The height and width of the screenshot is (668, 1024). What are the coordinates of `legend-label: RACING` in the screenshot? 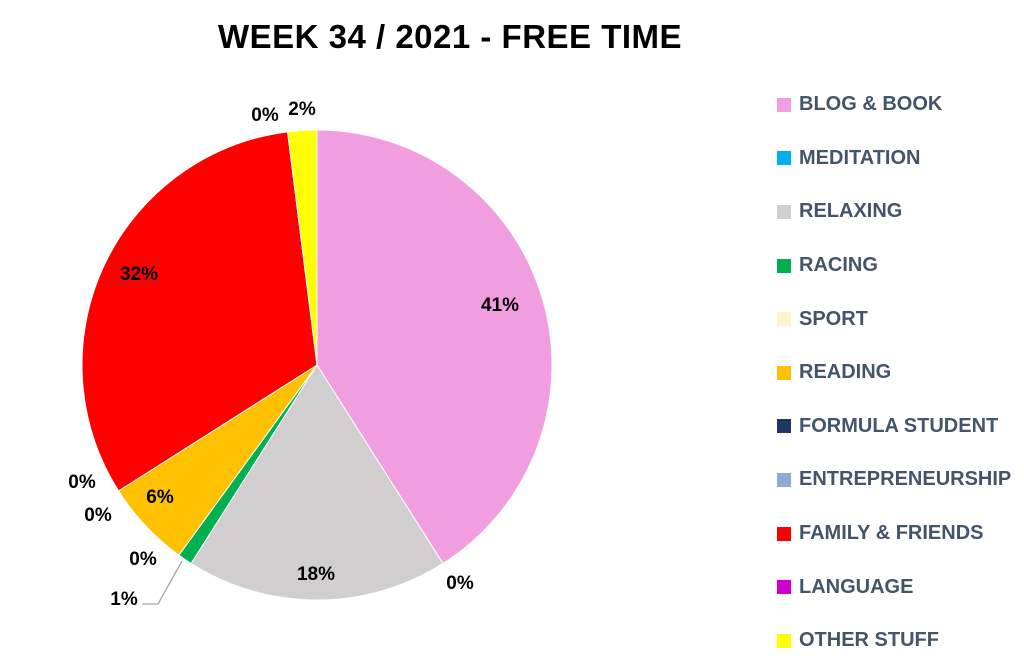 It's located at (838, 265).